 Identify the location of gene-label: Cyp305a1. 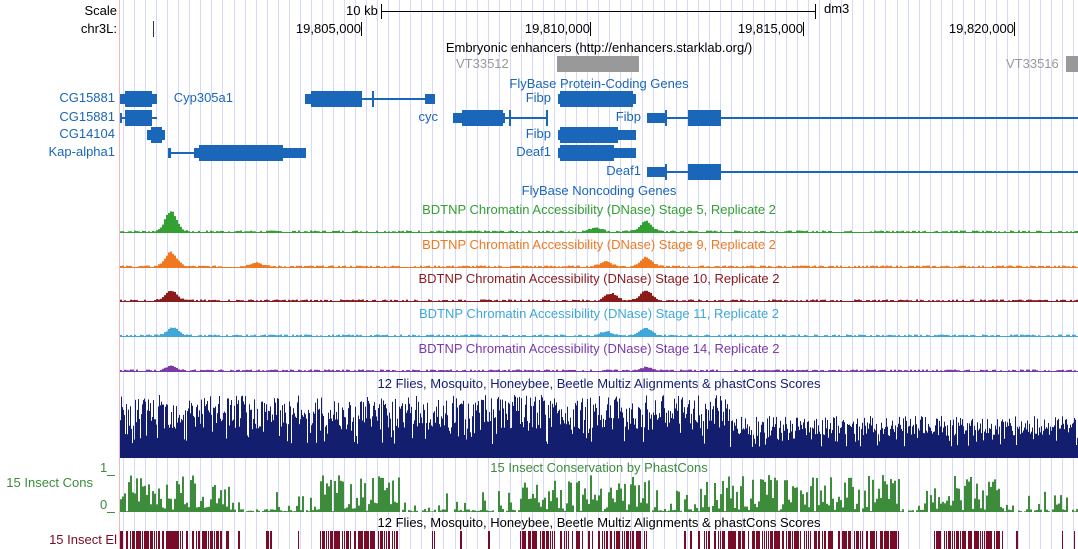
(203, 97).